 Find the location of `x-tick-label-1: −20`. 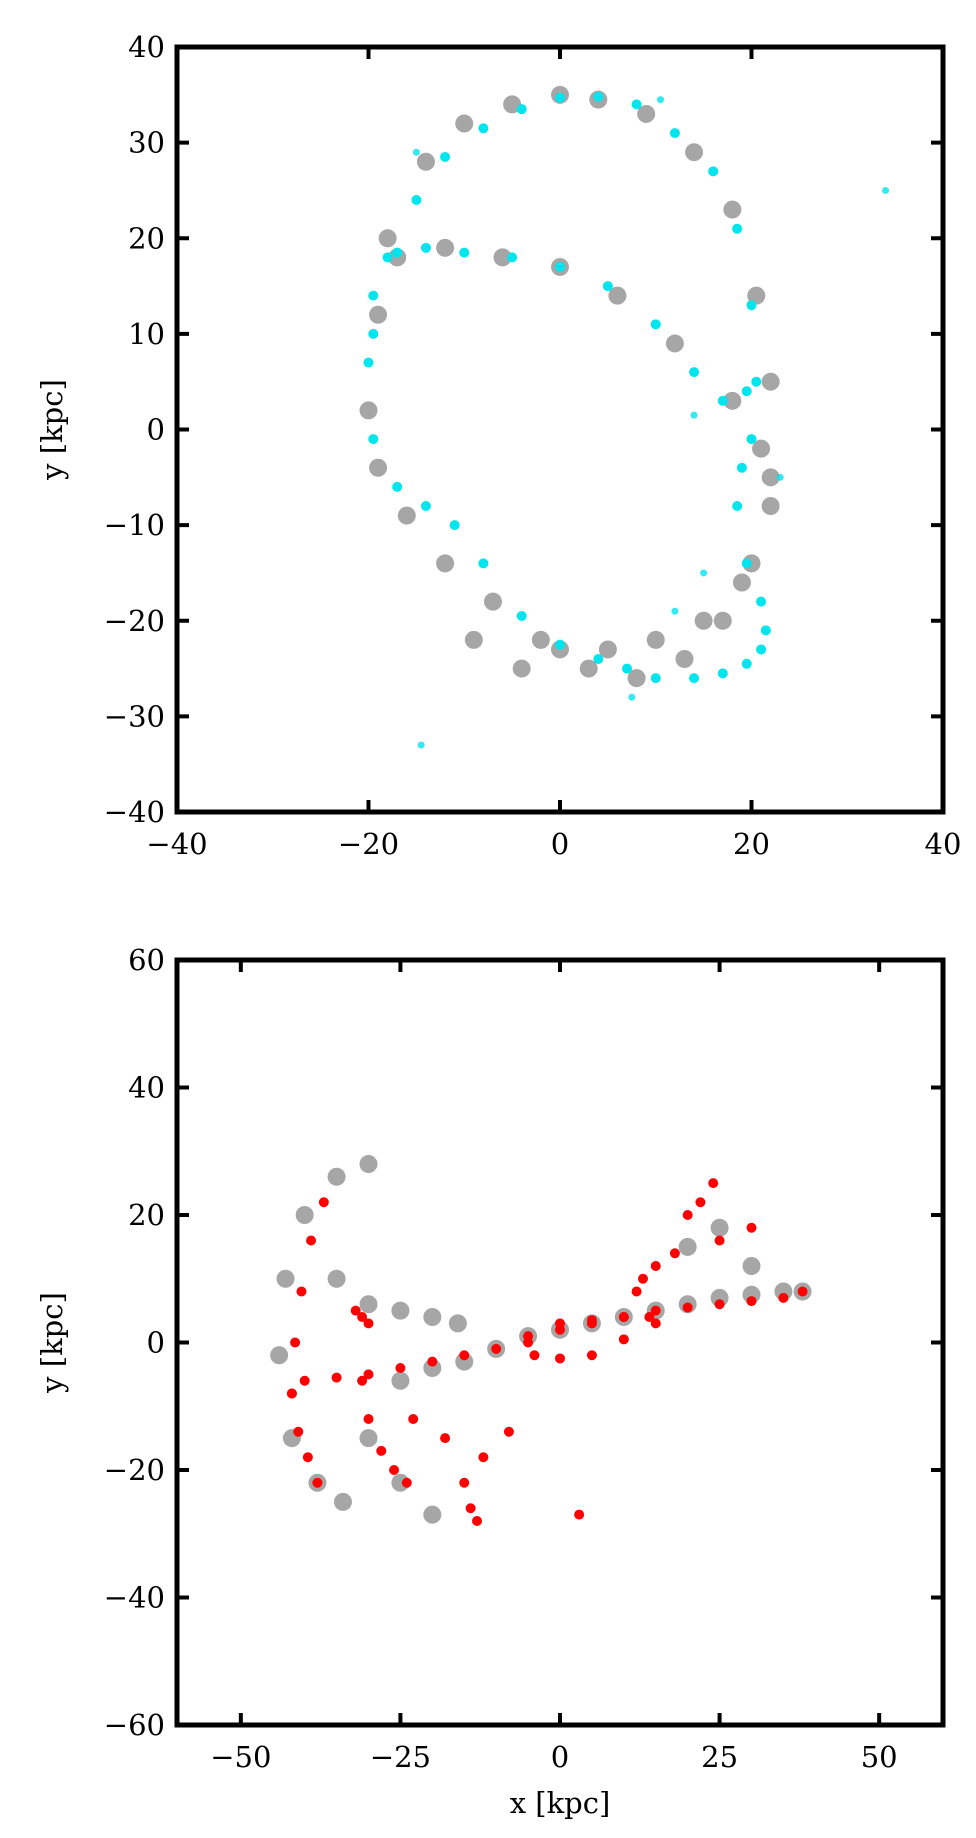

x-tick-label-1: −20 is located at coordinates (368, 844).